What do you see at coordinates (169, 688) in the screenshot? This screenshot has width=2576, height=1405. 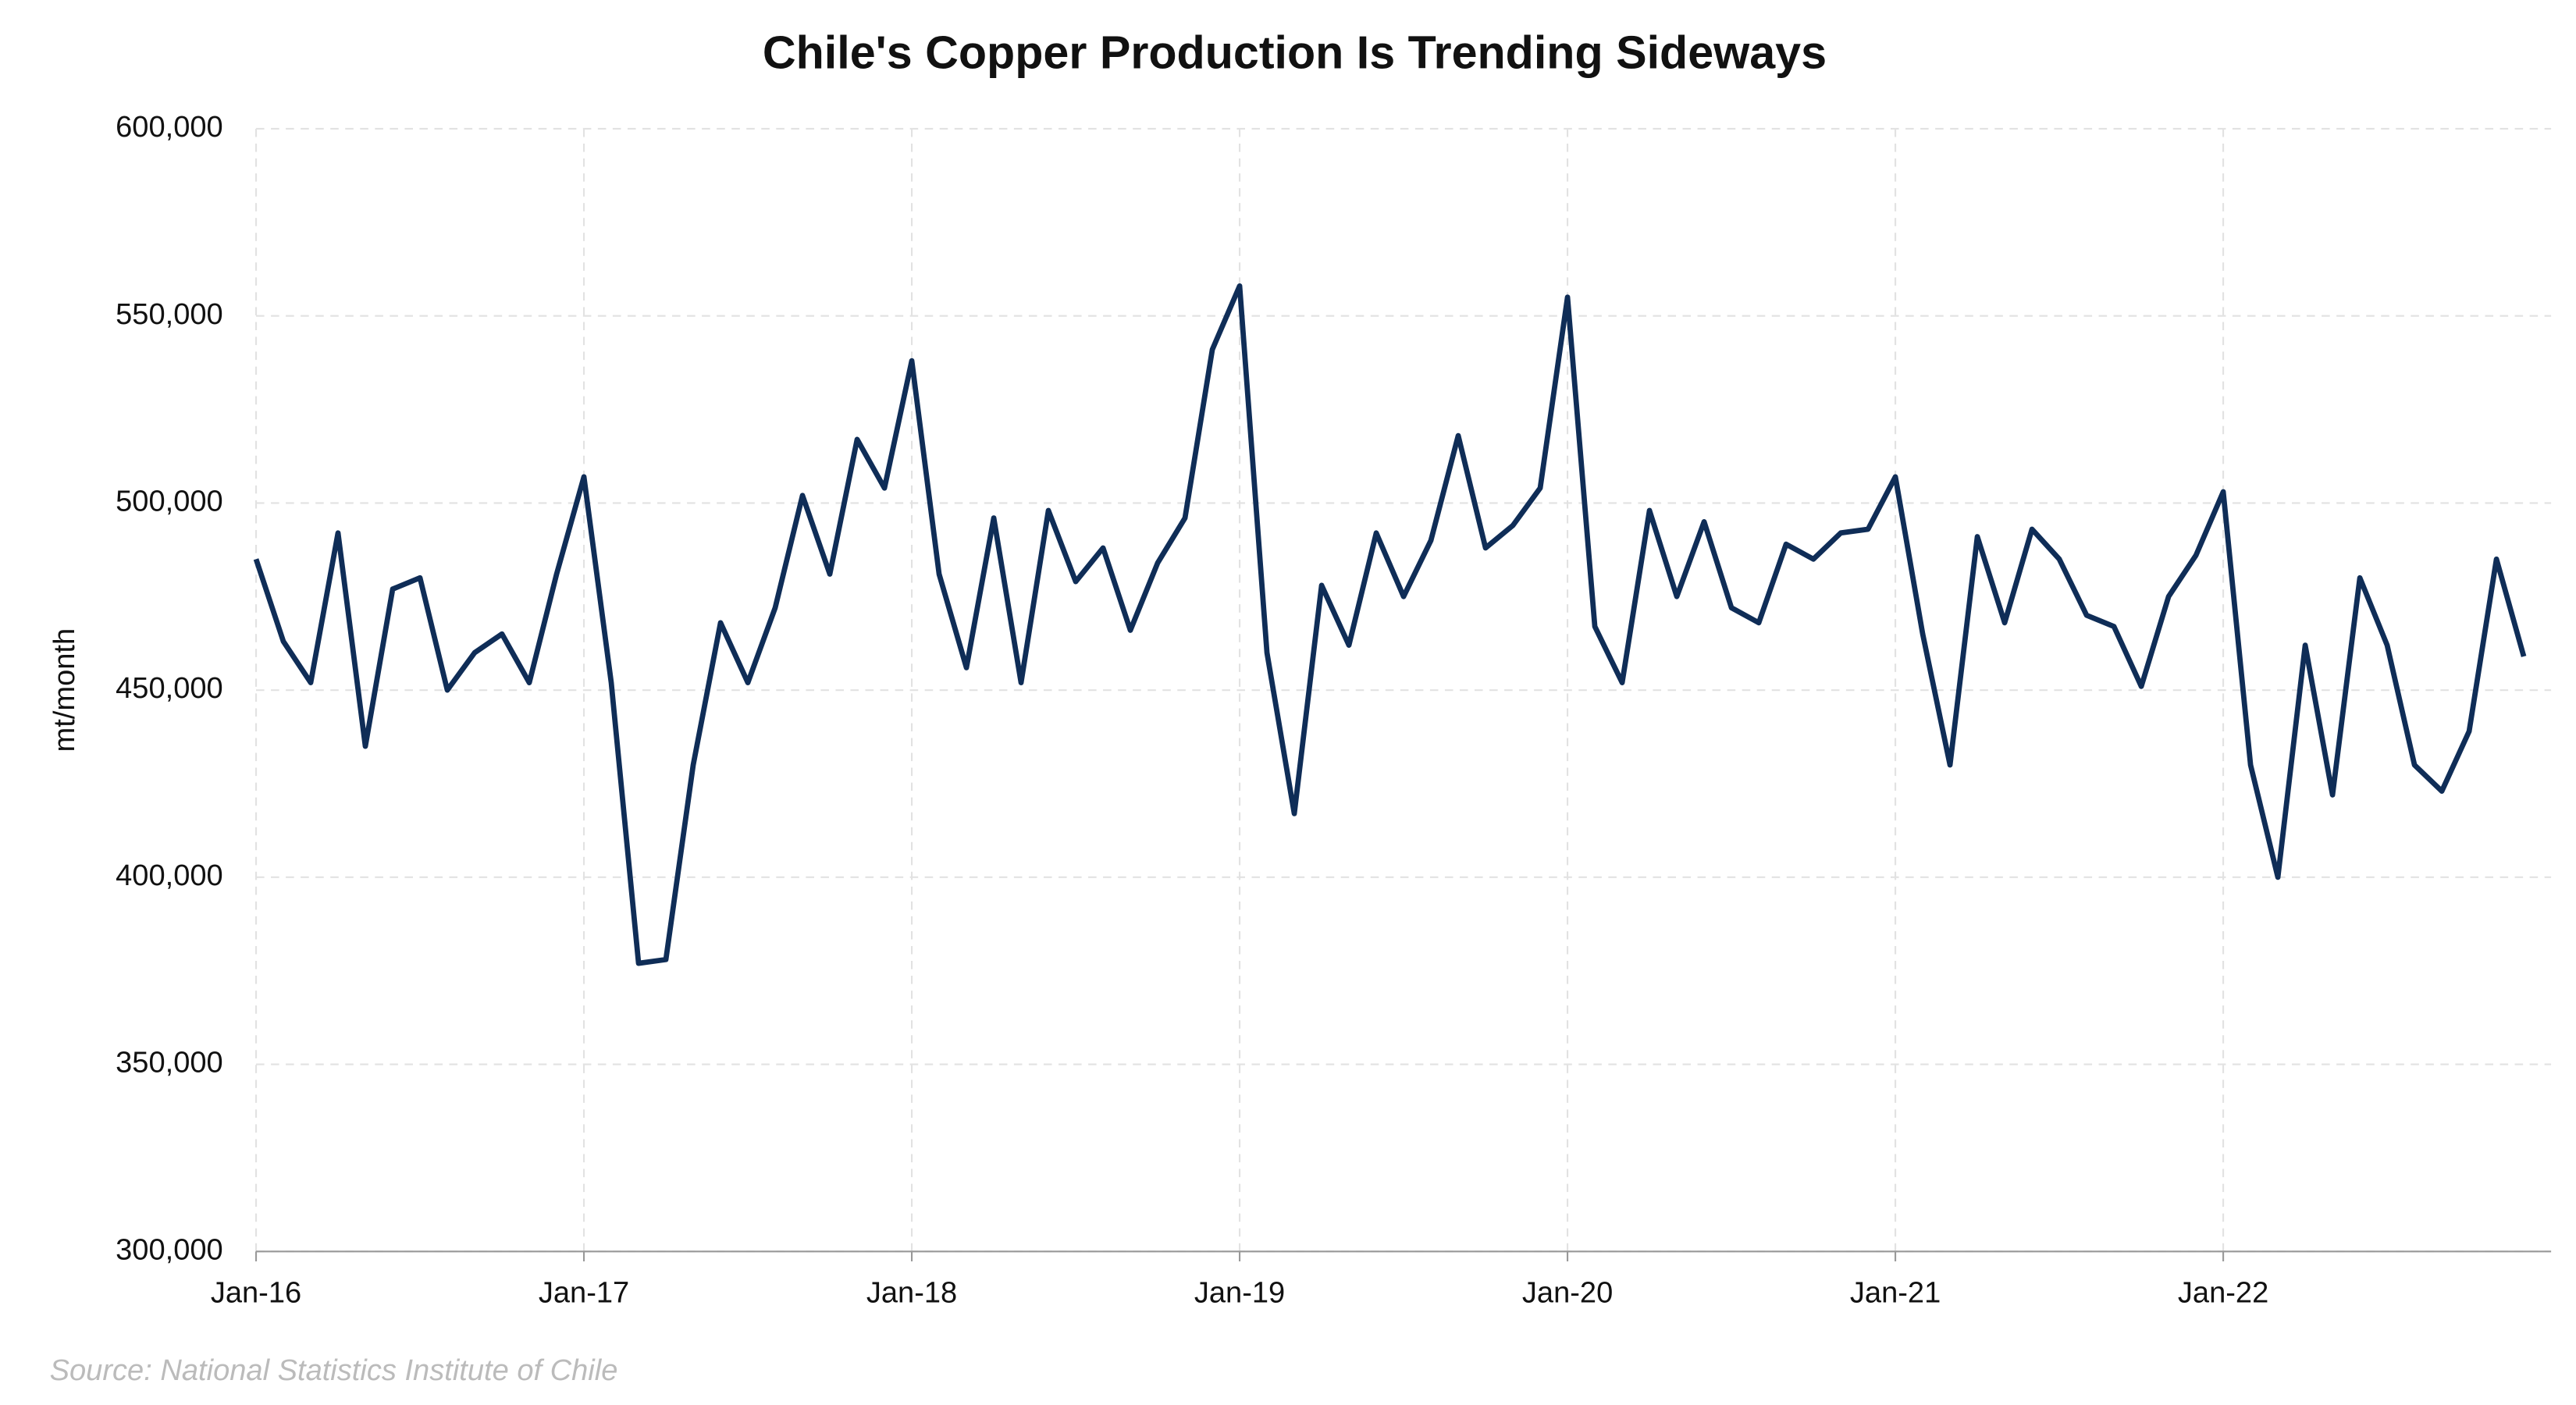 I see `y-tick-label: 450,000` at bounding box center [169, 688].